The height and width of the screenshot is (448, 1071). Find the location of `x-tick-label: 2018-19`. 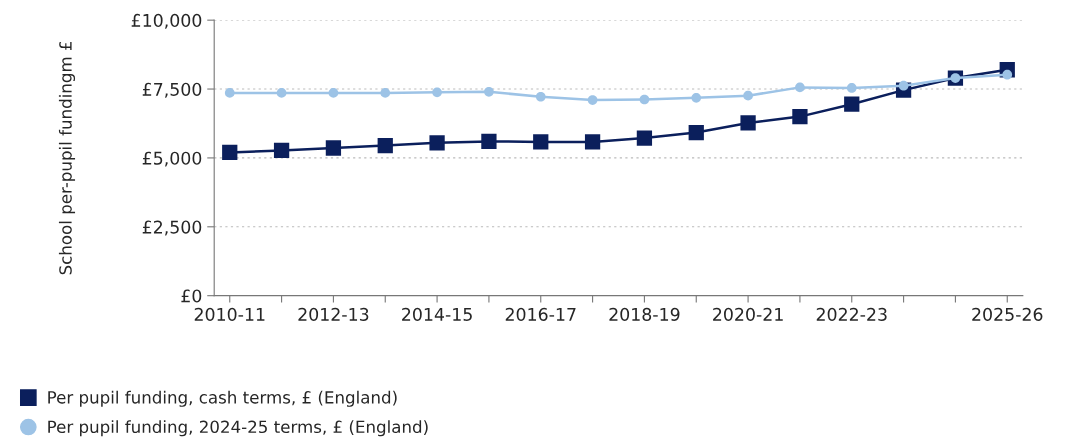

x-tick-label: 2018-19 is located at coordinates (644, 314).